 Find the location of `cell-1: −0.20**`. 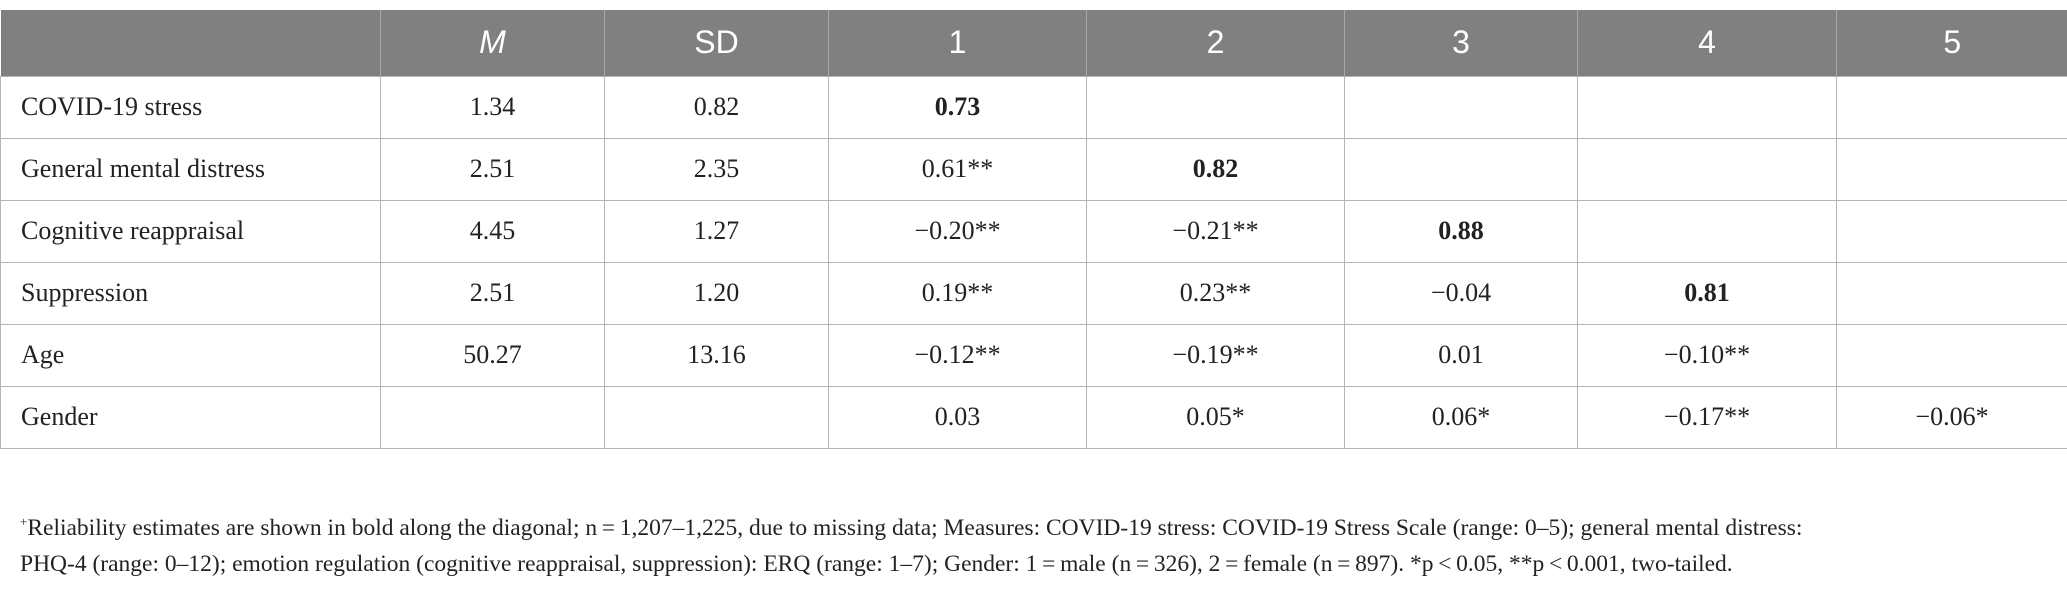

cell-1: −0.20** is located at coordinates (957, 231).